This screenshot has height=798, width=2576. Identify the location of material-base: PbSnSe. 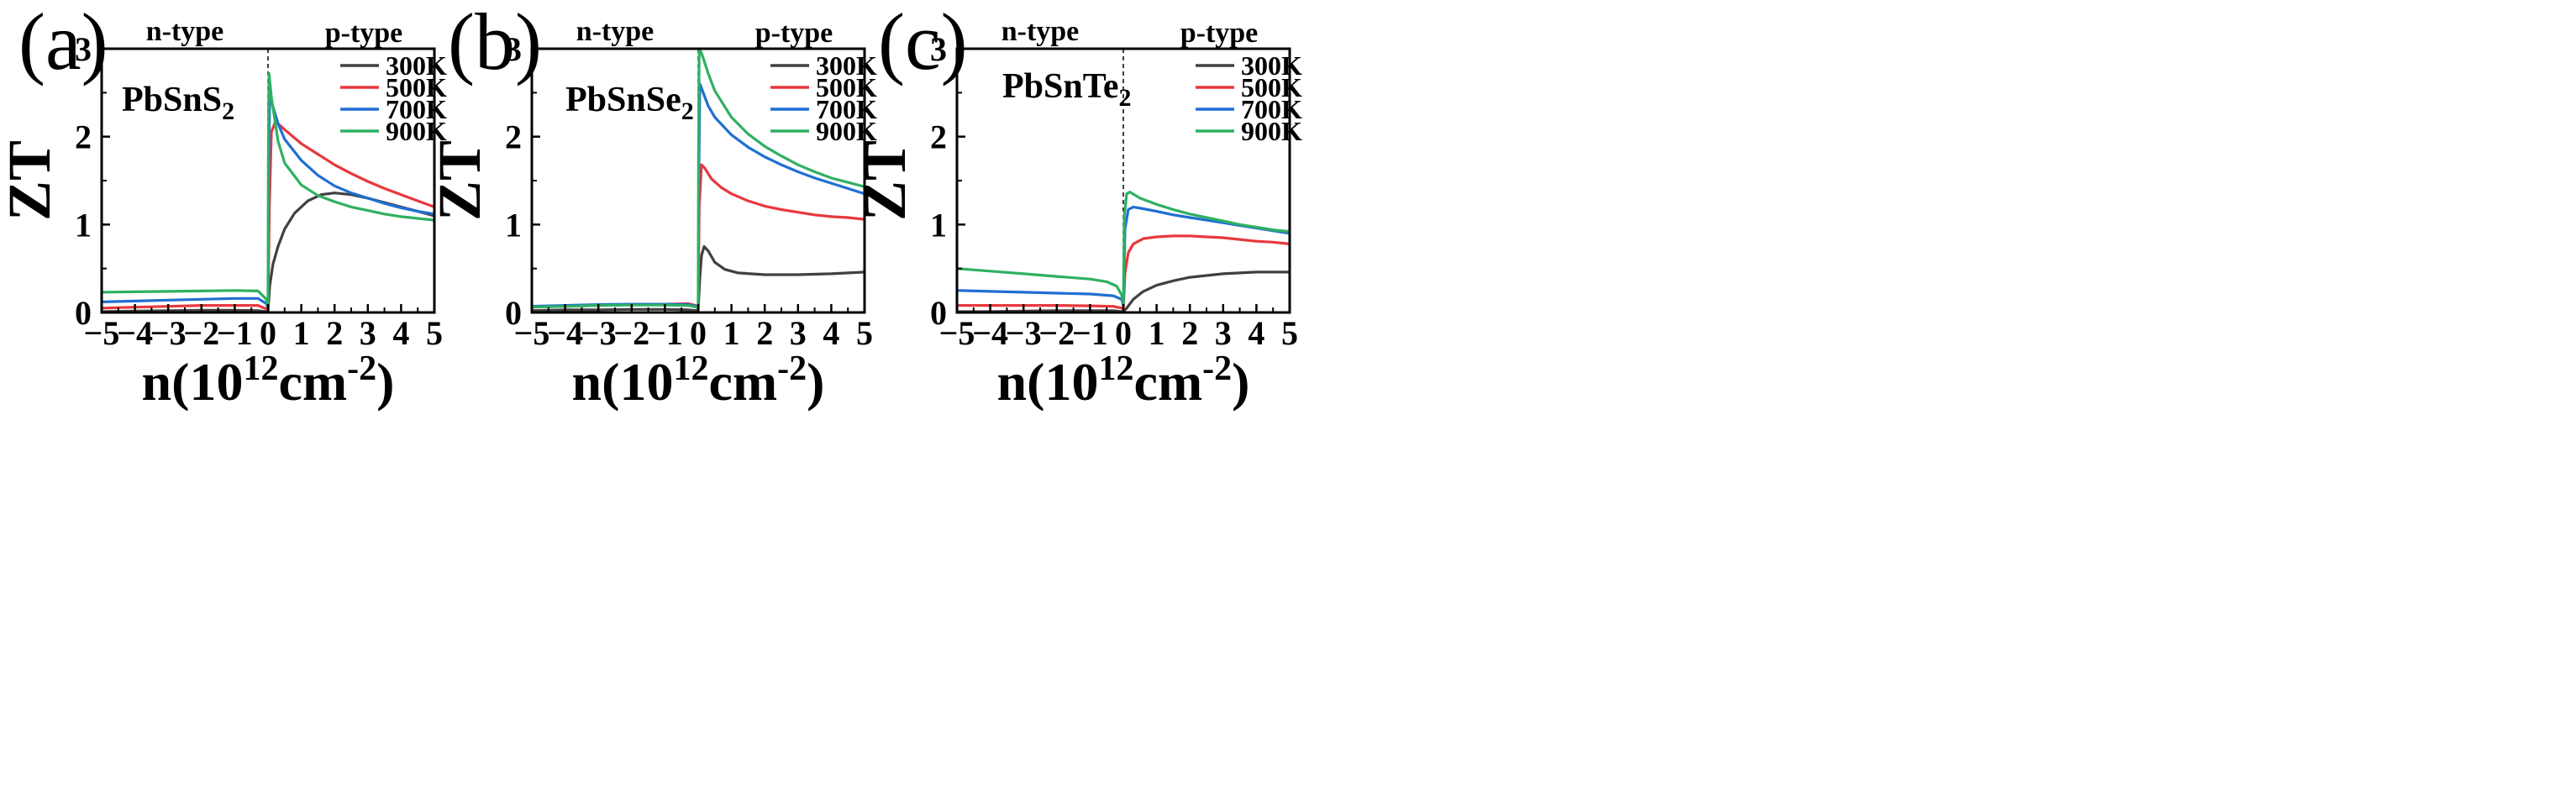
(623, 100).